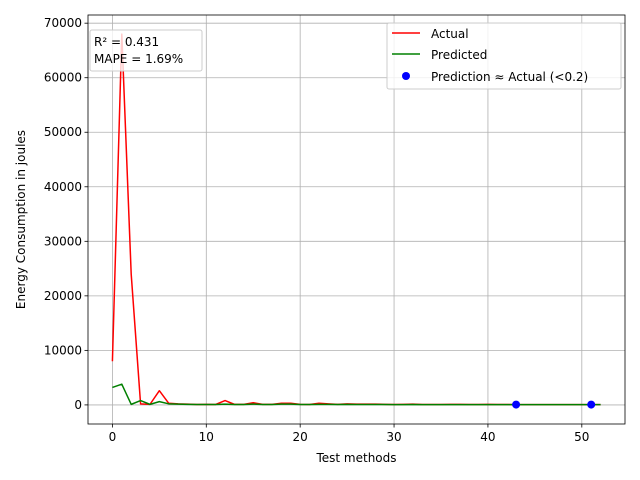 The image size is (640, 480). Describe the element at coordinates (355, 458) in the screenshot. I see `x-axis-label: Test methods` at that location.